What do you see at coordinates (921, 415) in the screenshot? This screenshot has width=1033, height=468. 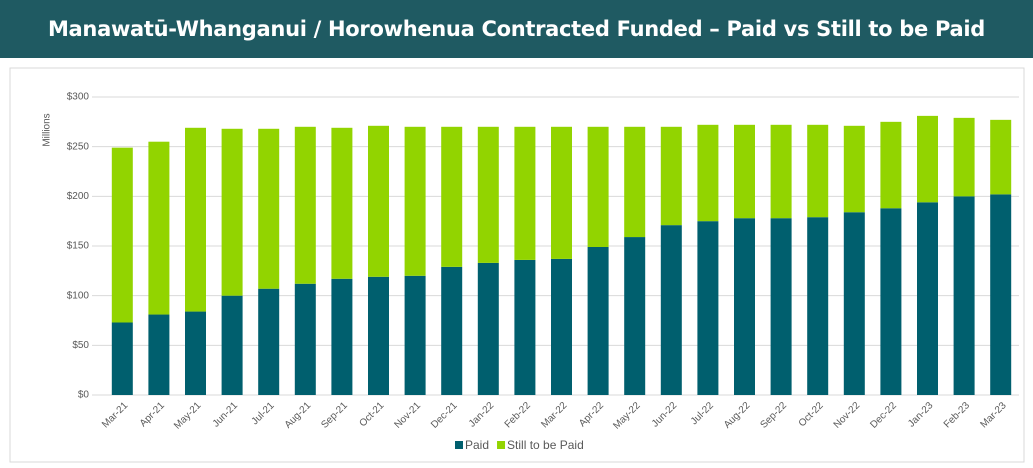 I see `x-tick-label: Jan-23` at bounding box center [921, 415].